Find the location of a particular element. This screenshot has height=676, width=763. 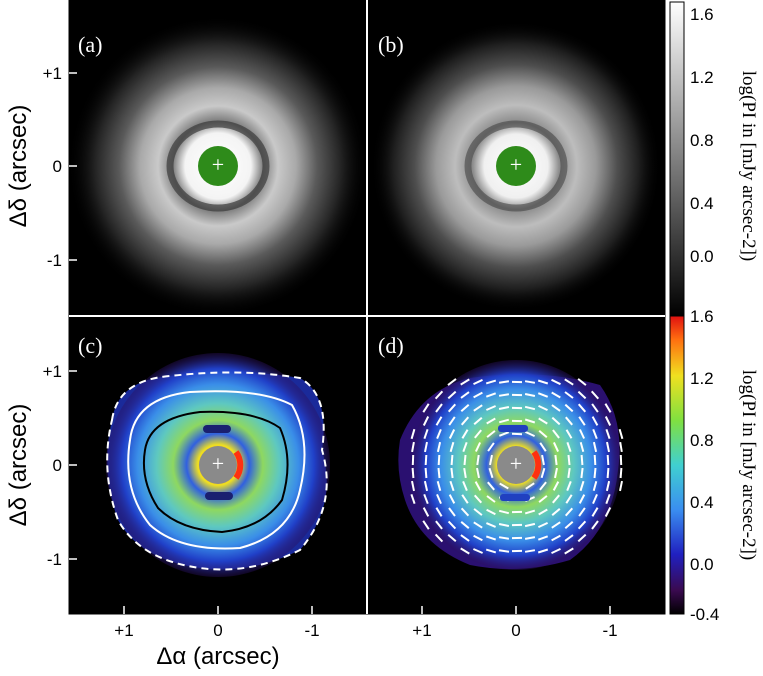

mask-disk is located at coordinates (516, 465).